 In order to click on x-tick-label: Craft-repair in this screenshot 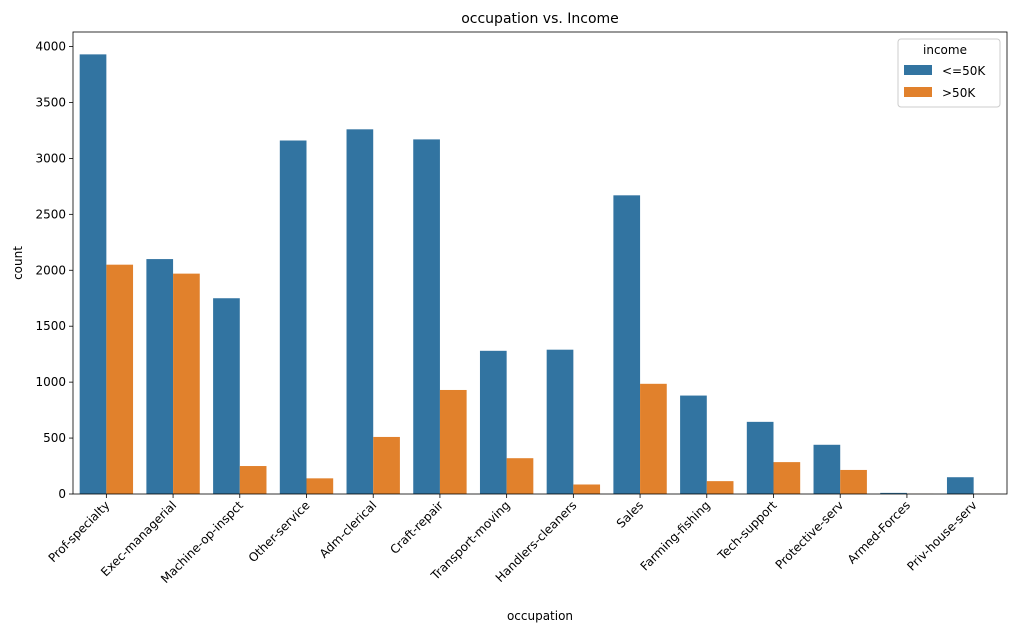, I will do `click(416, 527)`.